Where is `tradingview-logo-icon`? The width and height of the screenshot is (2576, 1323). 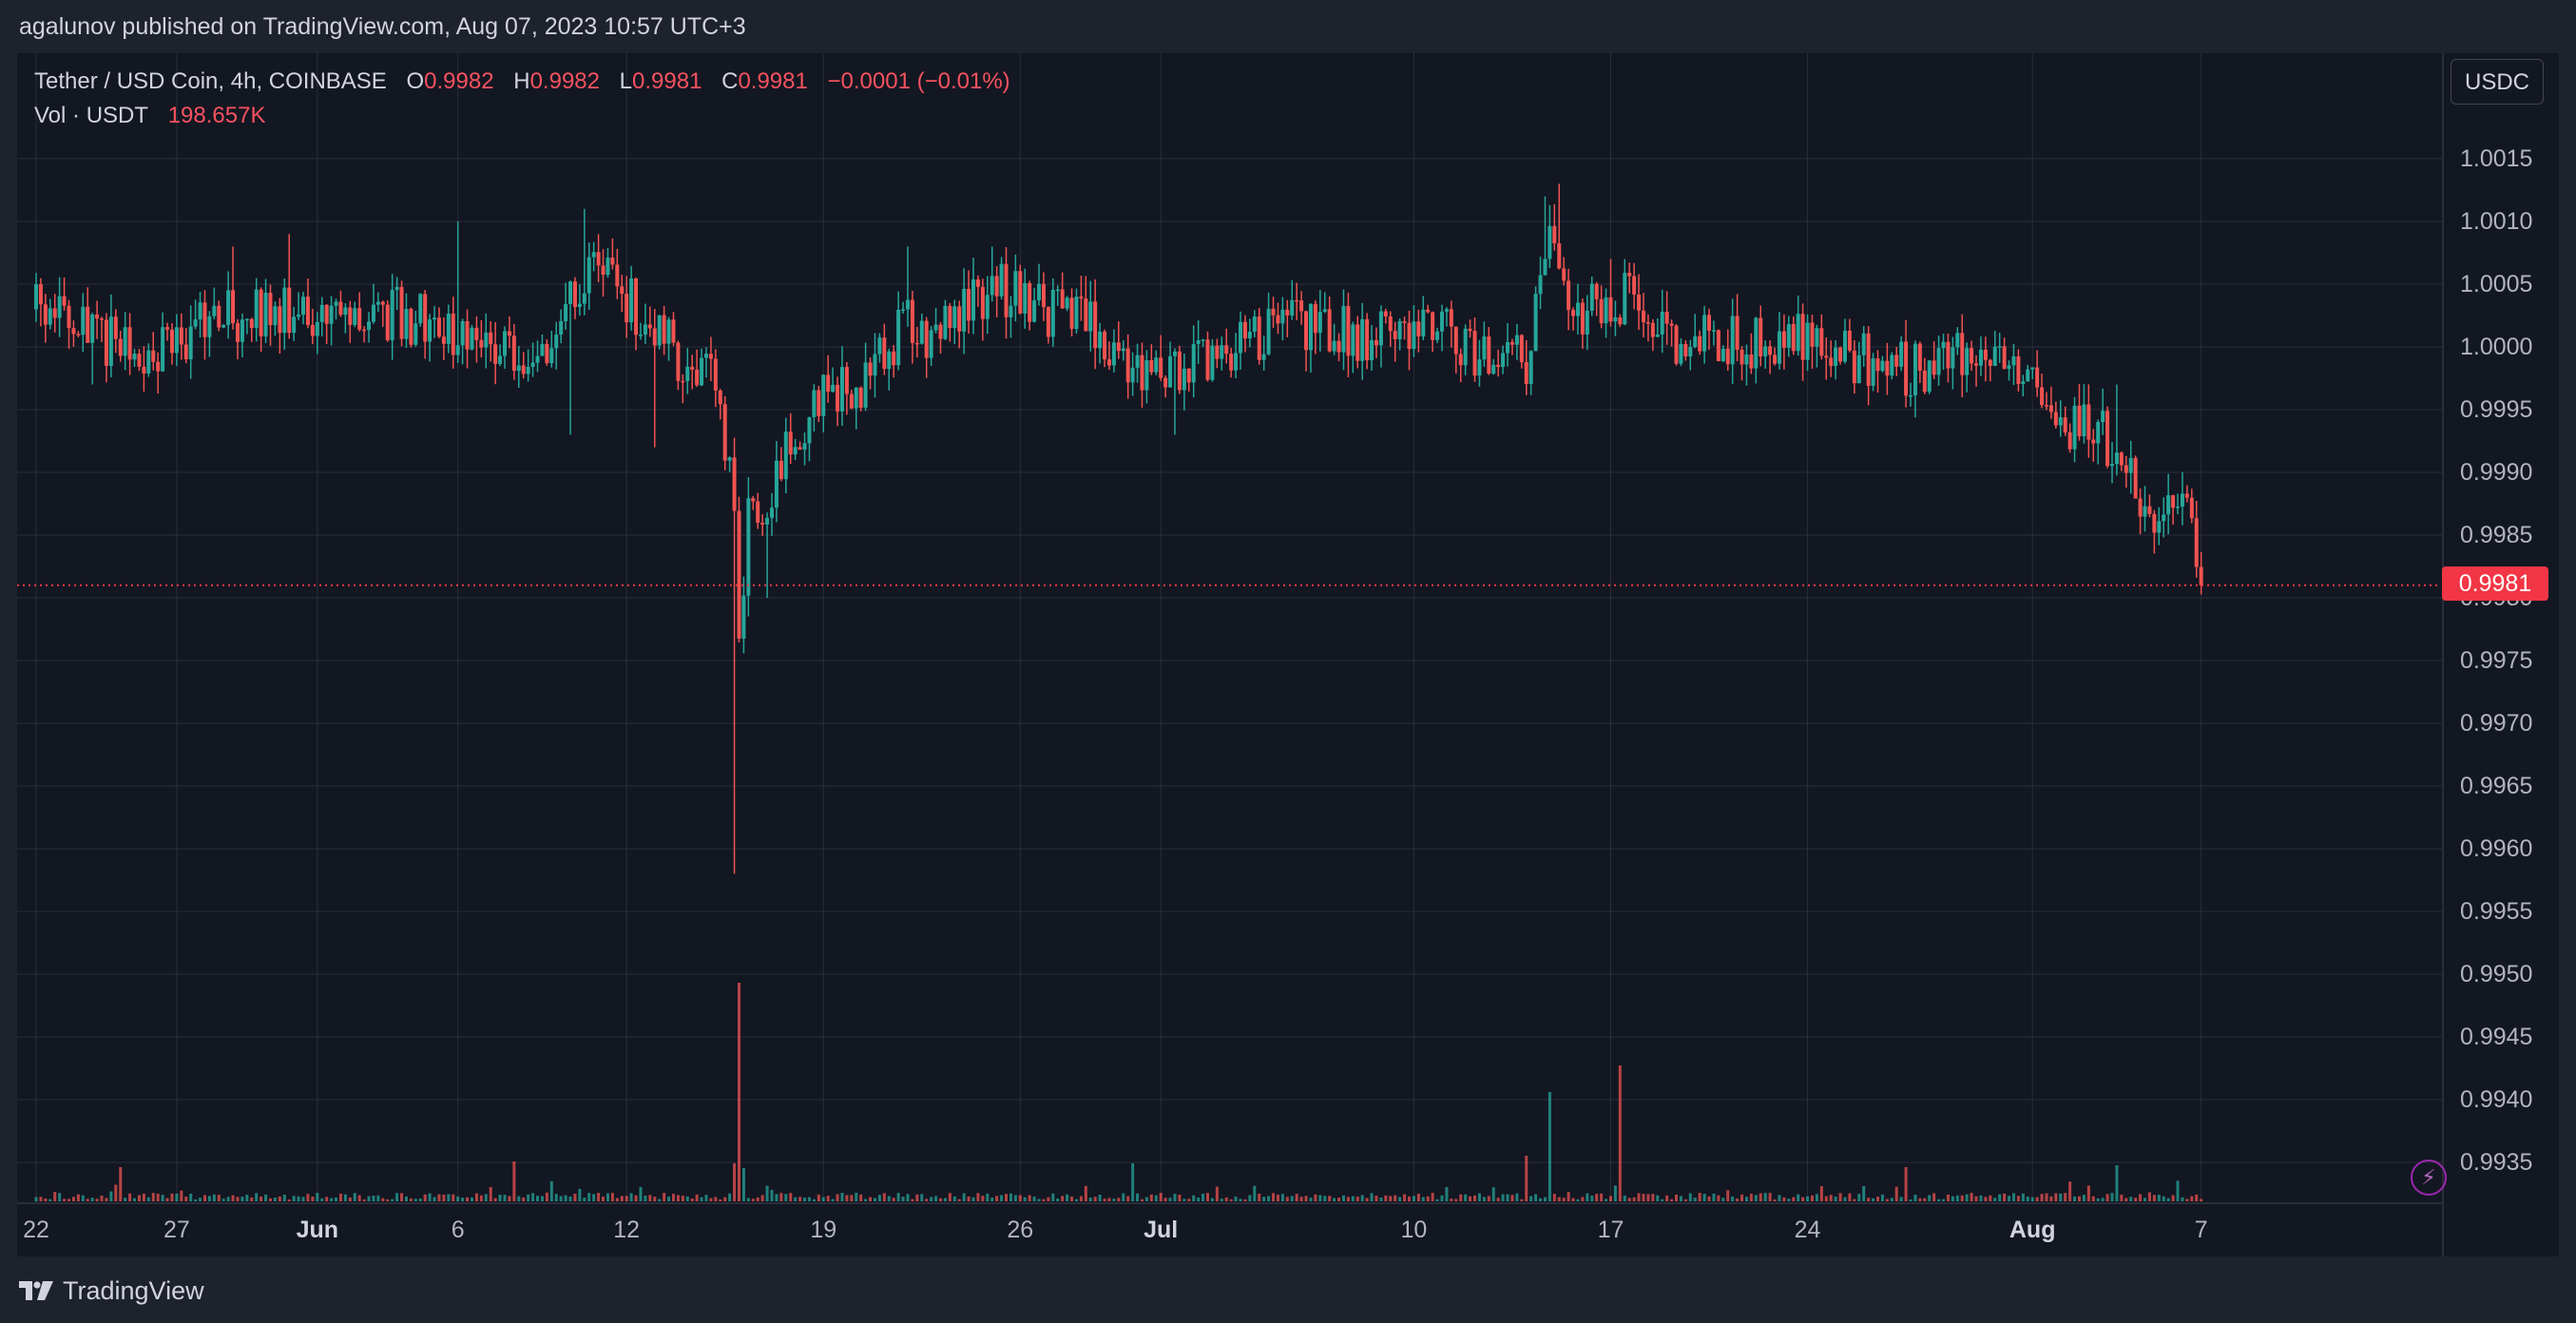
tradingview-logo-icon is located at coordinates (36, 1290).